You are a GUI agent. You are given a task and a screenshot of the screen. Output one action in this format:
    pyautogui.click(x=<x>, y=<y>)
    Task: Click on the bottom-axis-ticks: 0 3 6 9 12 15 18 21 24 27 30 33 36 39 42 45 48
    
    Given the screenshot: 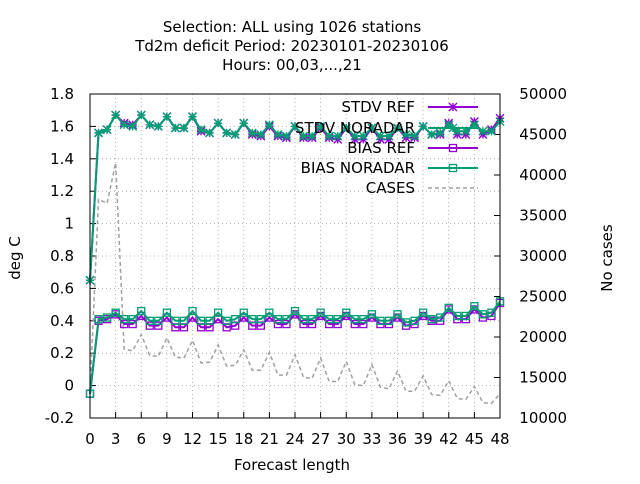 What is the action you would take?
    pyautogui.click(x=297, y=430)
    